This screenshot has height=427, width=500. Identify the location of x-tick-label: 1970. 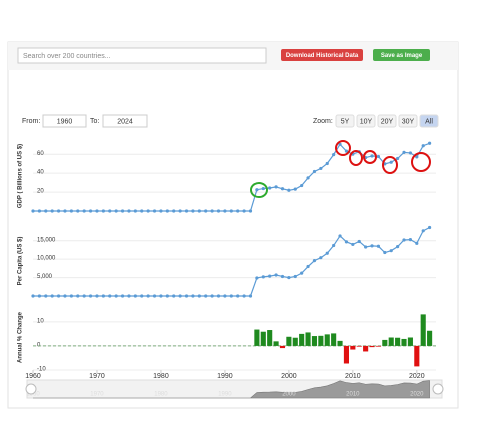
(97, 376).